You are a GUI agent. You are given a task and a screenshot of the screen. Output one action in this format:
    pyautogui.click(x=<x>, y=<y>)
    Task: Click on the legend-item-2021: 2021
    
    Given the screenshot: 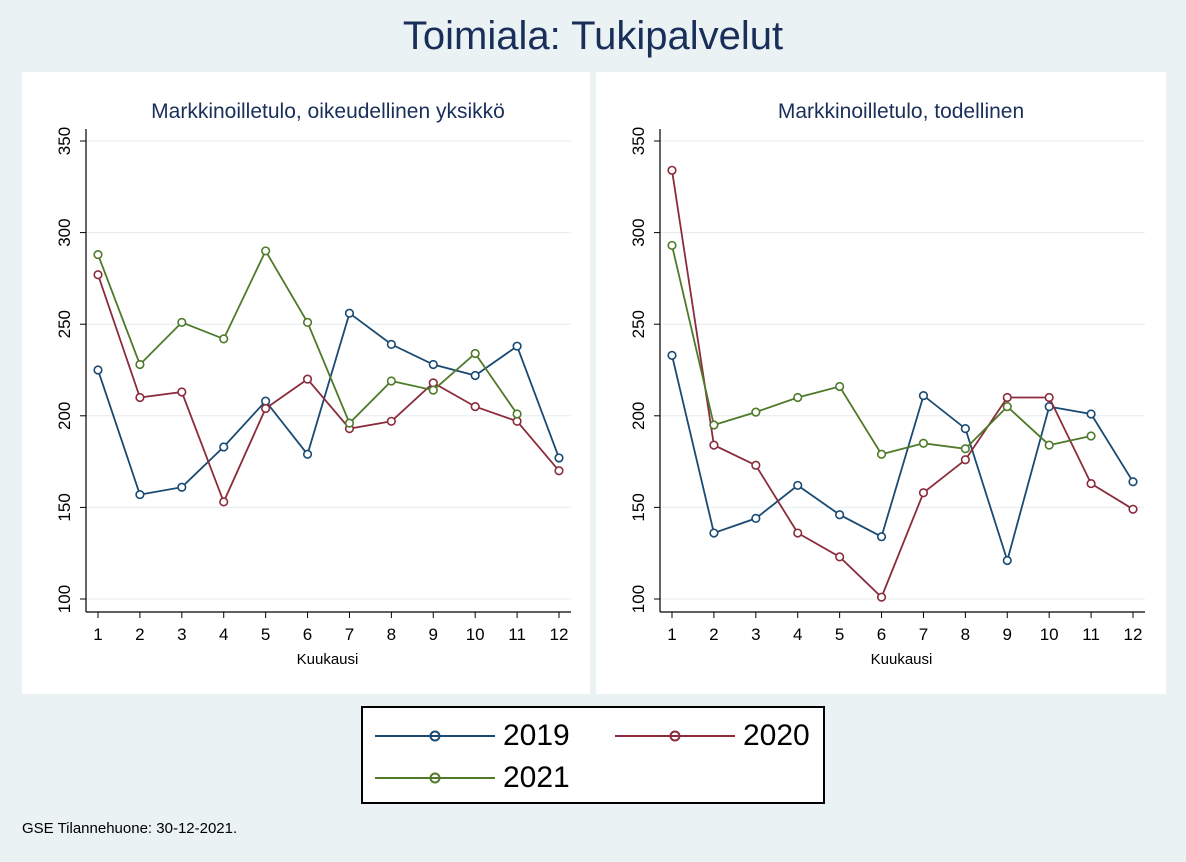 What is the action you would take?
    pyautogui.click(x=475, y=778)
    